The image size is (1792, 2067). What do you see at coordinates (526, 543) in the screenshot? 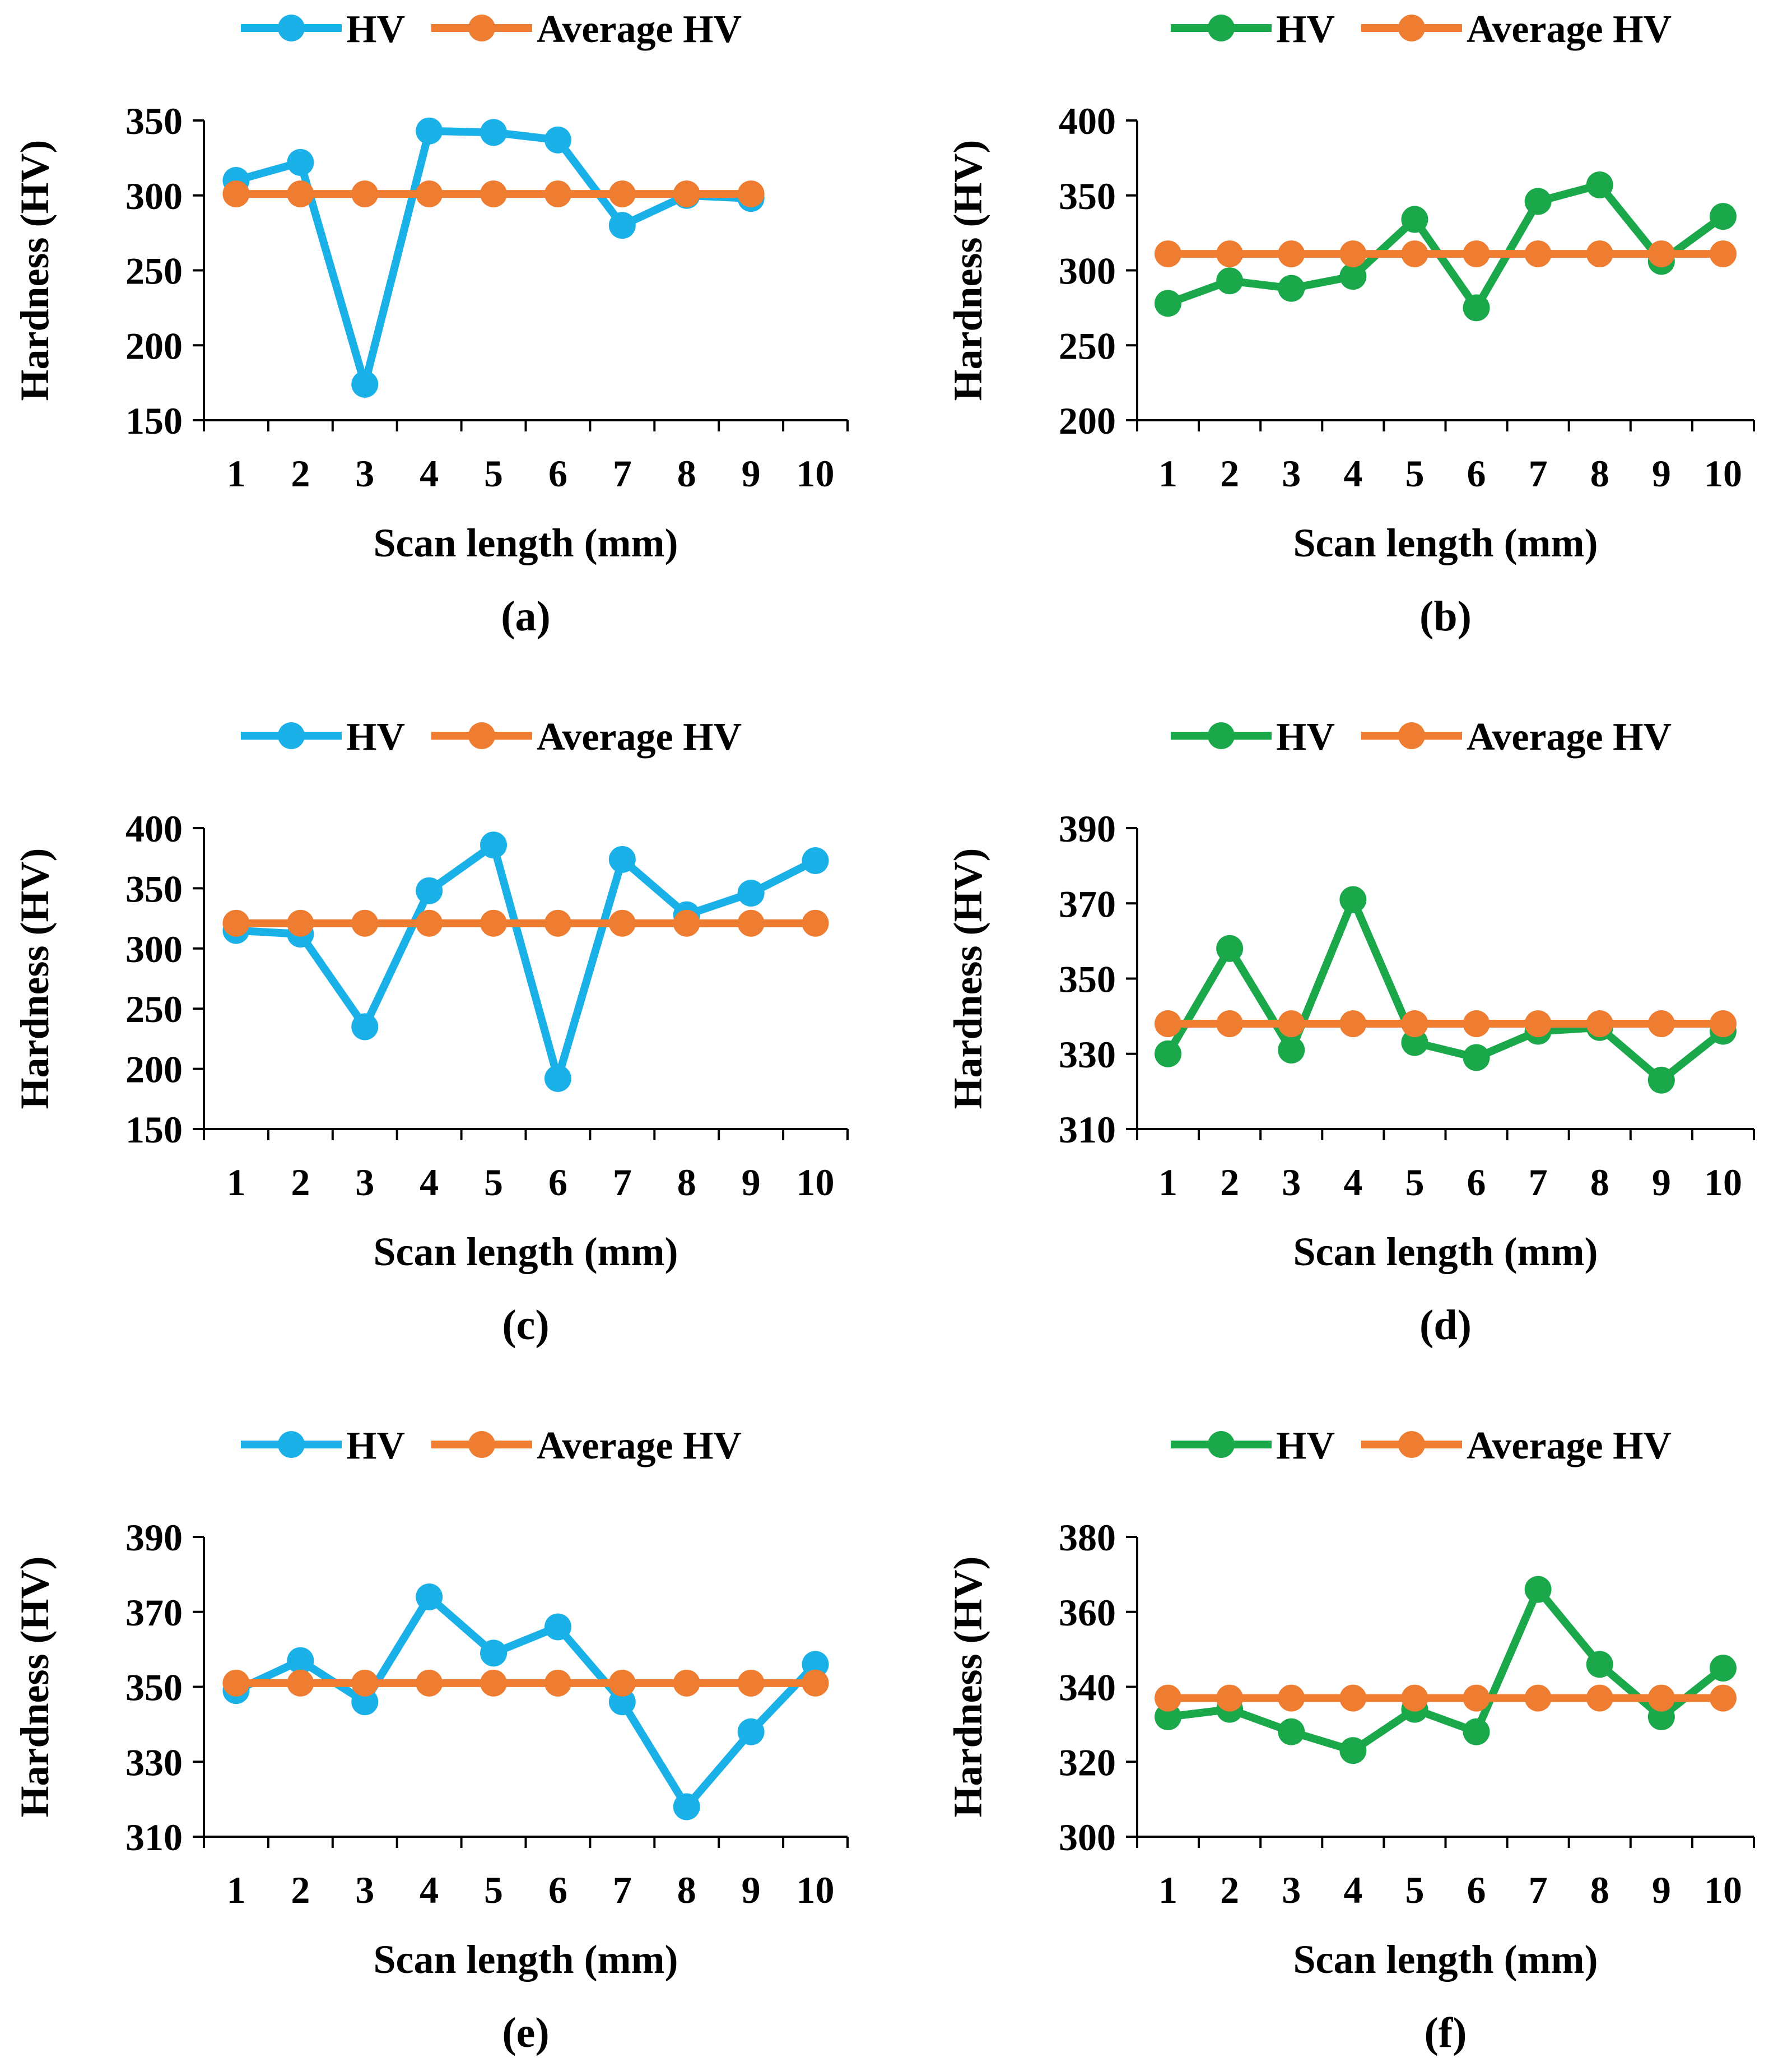
I see `x-axis-title: Scan length (mm)` at bounding box center [526, 543].